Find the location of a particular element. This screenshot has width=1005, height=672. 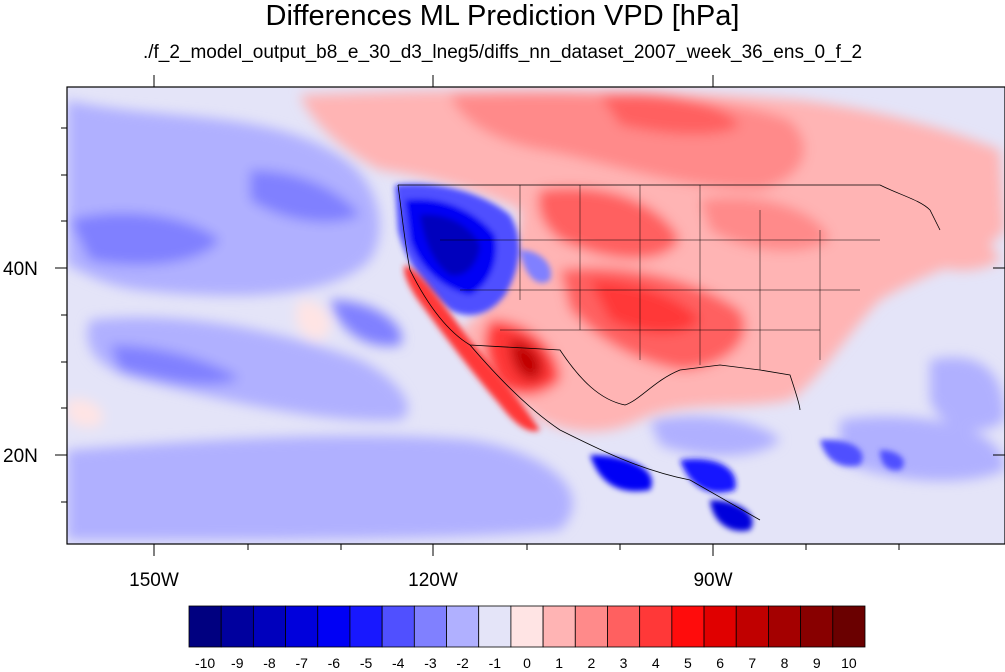

state-lines-ns is located at coordinates (670, 277).